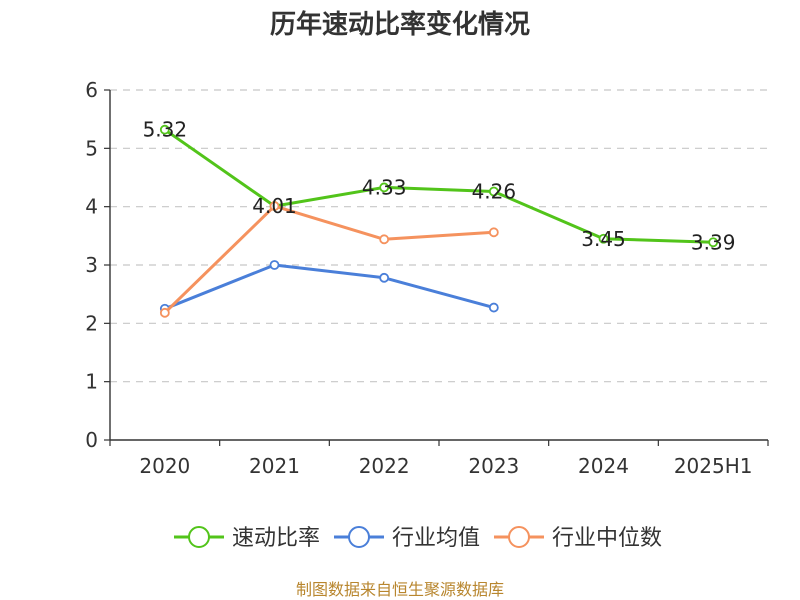 The height and width of the screenshot is (600, 800). I want to click on y-tick-label: 3, so click(91, 265).